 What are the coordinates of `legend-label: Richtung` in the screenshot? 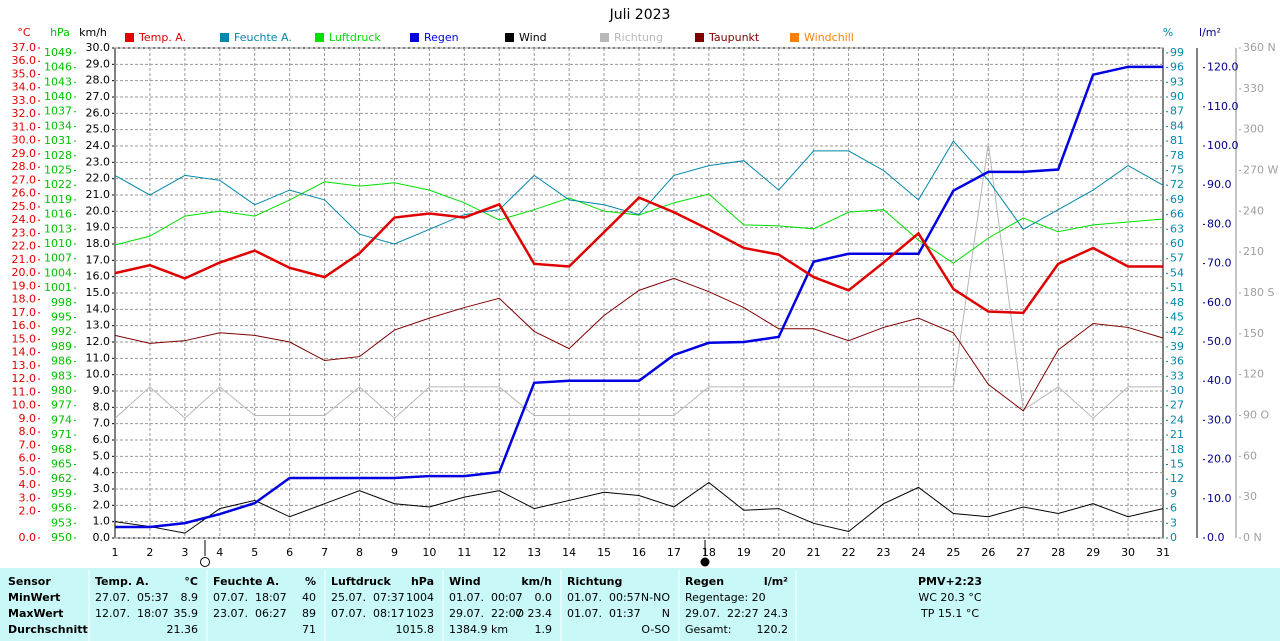 It's located at (638, 37).